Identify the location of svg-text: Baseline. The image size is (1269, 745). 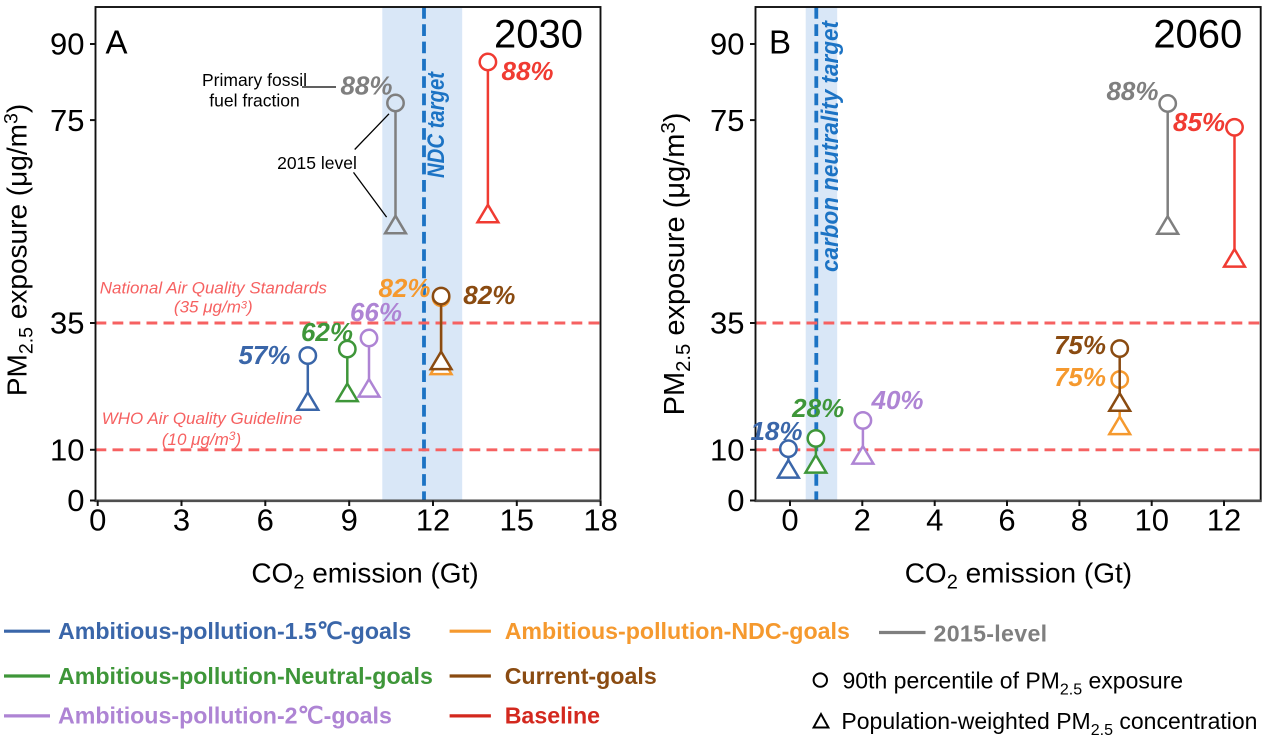
(552, 716).